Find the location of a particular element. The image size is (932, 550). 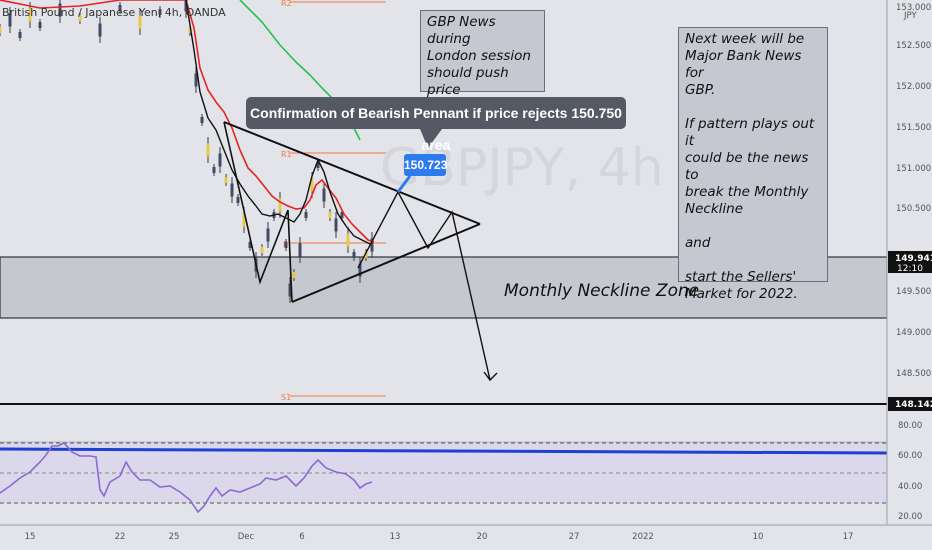

rsi-ticks: 80.00 60.00 40.00 20.00 is located at coordinates (910, 471).